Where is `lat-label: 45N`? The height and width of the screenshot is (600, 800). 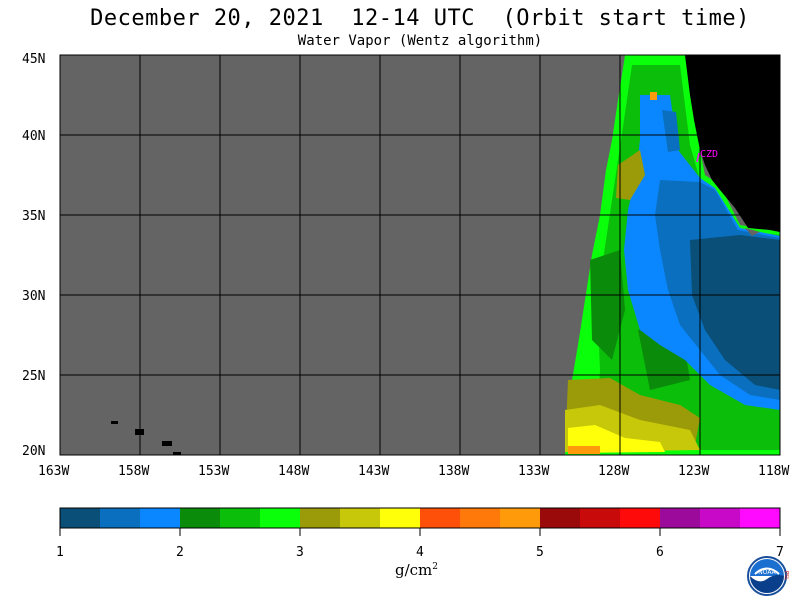 lat-label: 45N is located at coordinates (33, 59).